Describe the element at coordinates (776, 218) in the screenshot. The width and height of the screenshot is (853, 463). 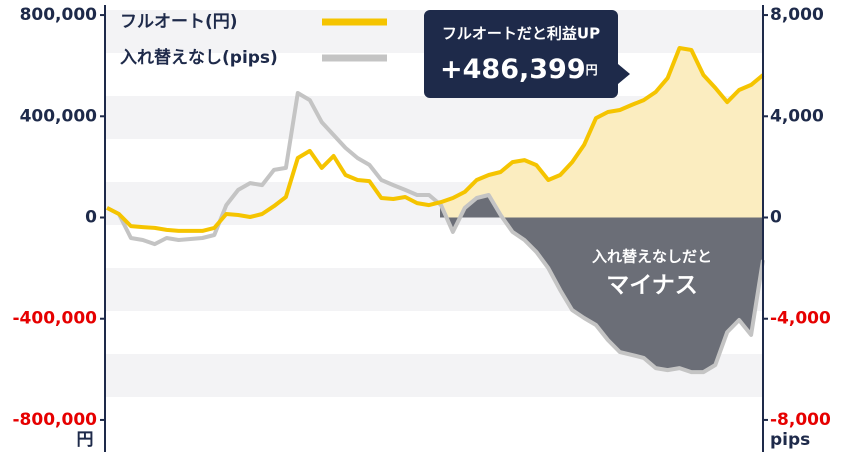
I see `y2-tick-label: 0` at that location.